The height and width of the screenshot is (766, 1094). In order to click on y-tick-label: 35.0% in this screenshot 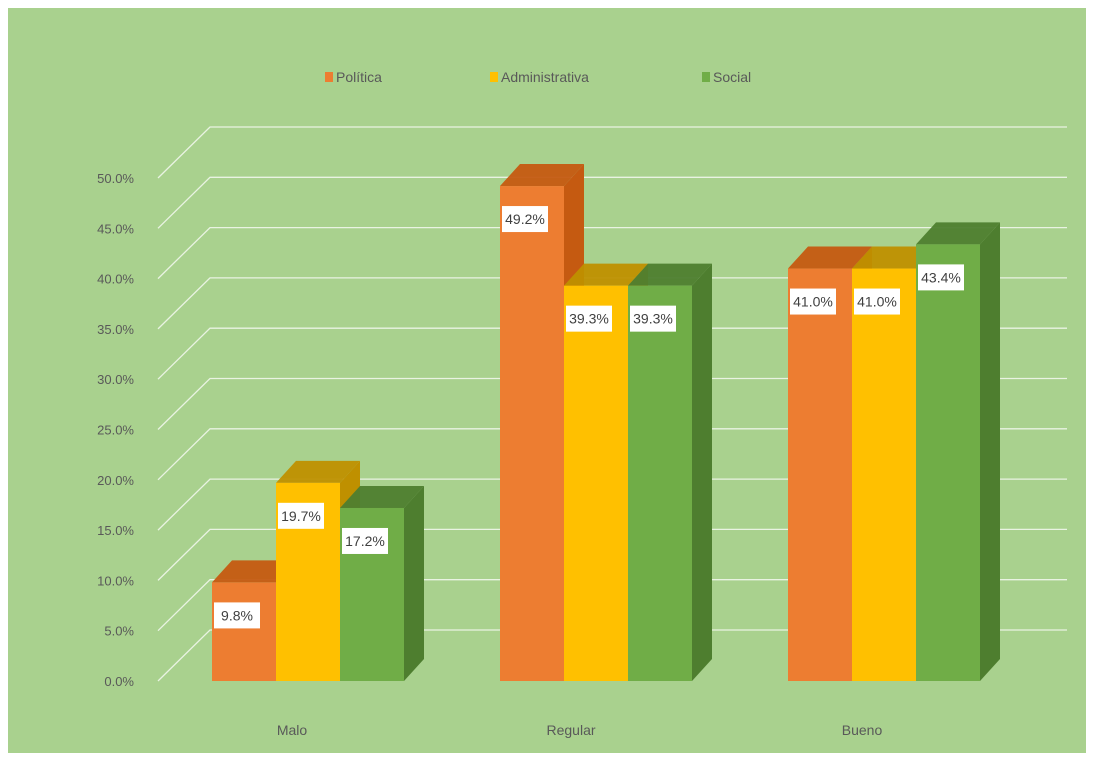, I will do `click(115, 329)`.